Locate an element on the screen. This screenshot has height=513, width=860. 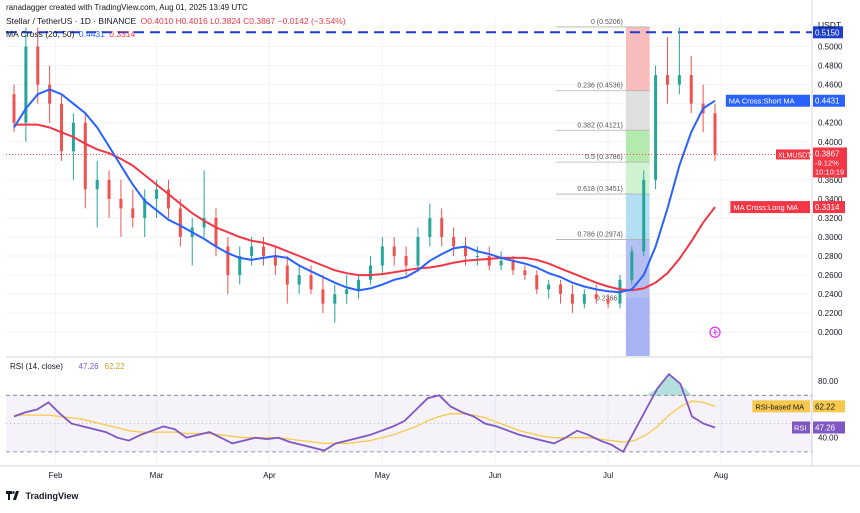
rsi-value-badge is located at coordinates (829, 427).